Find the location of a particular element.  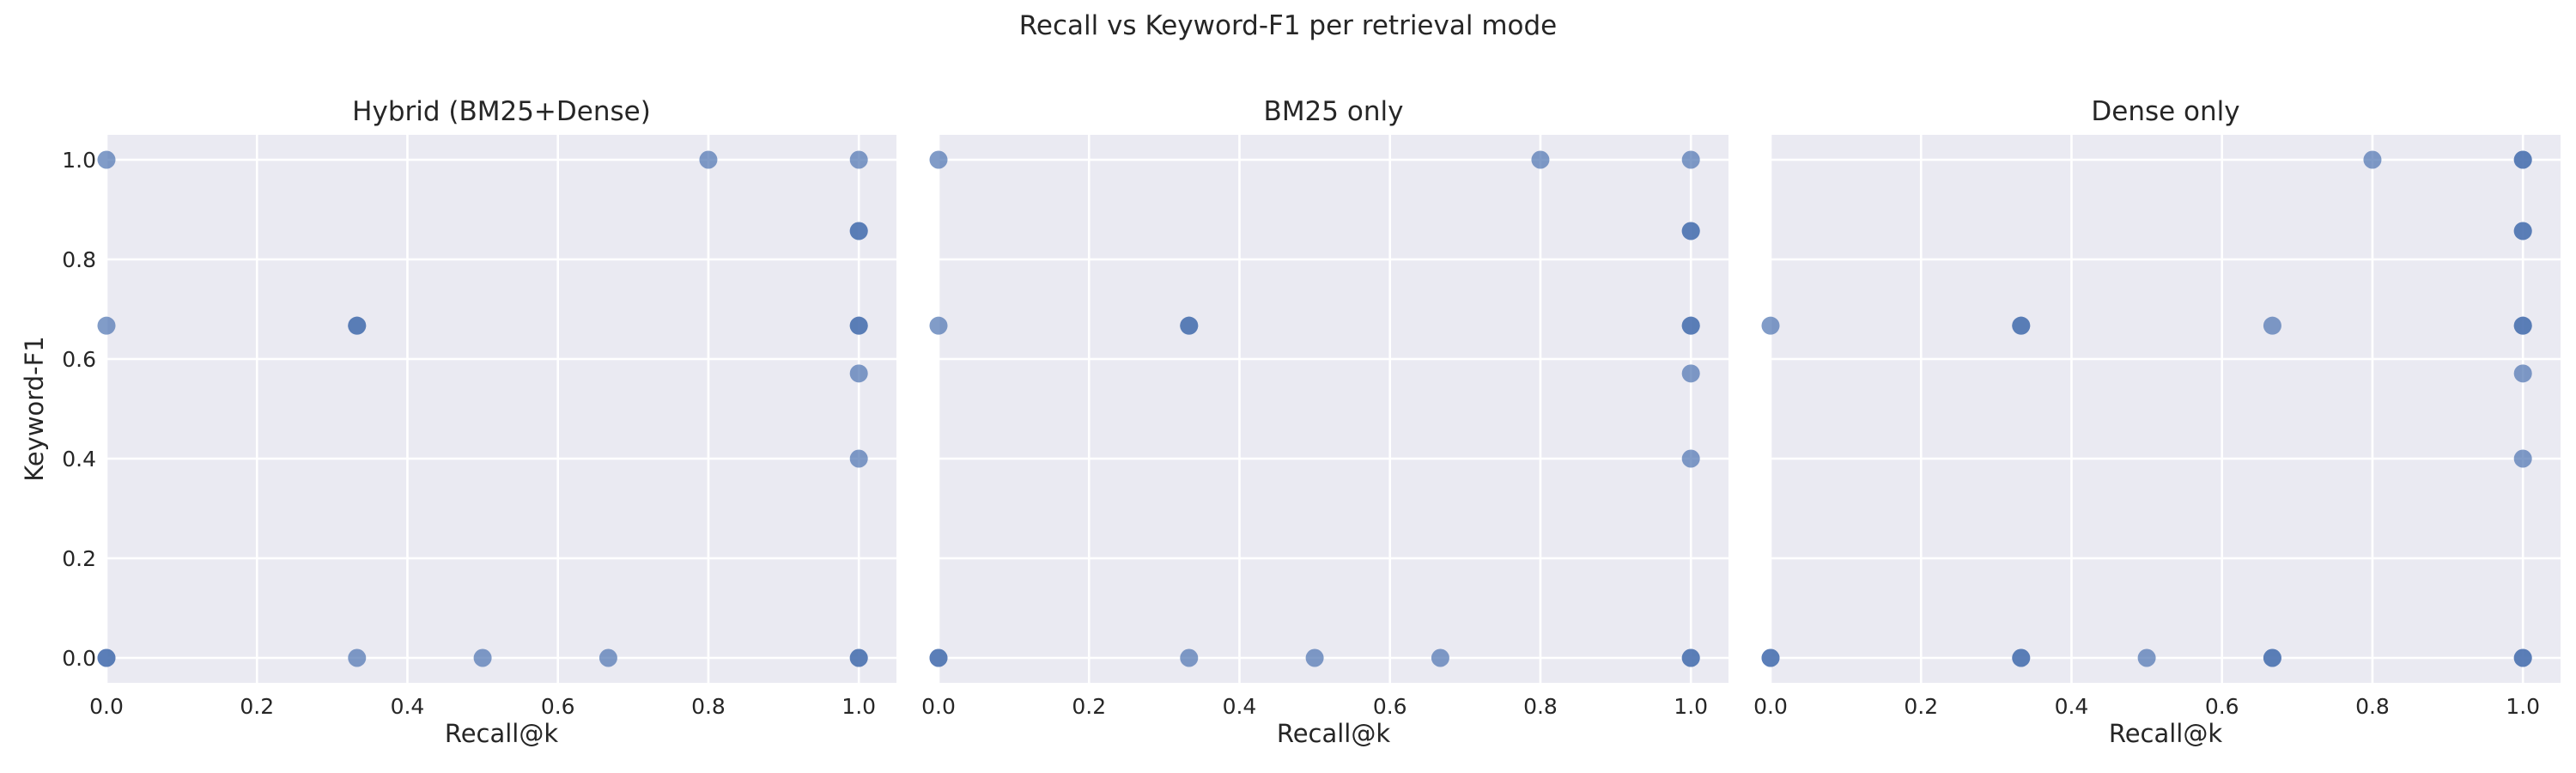

panel-title: Hybrid (BM25+Dense) is located at coordinates (501, 111).